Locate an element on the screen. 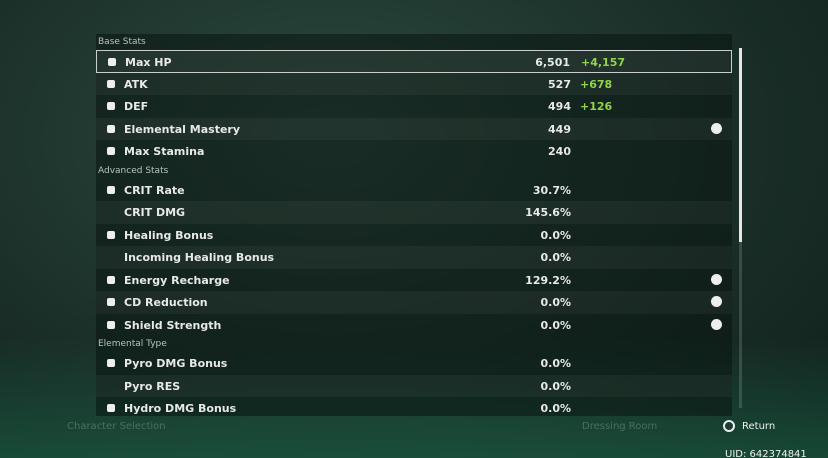 The image size is (828, 458). stat-bonus: +678 is located at coordinates (596, 84).